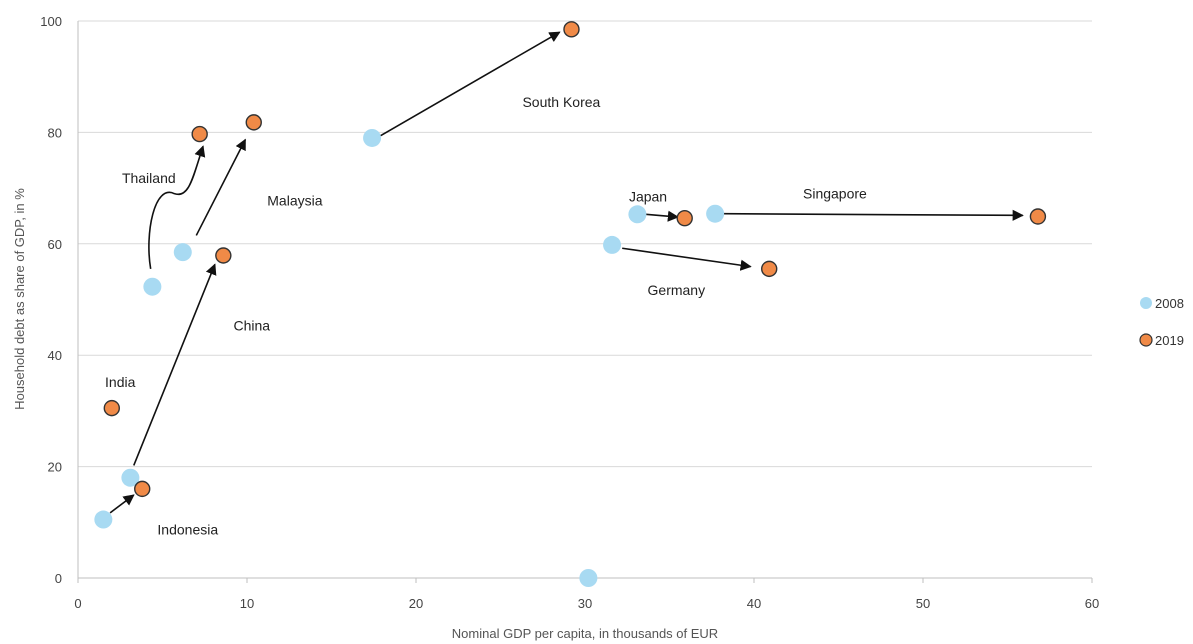 This screenshot has width=1193, height=644. I want to click on country-label: Singapore, so click(835, 194).